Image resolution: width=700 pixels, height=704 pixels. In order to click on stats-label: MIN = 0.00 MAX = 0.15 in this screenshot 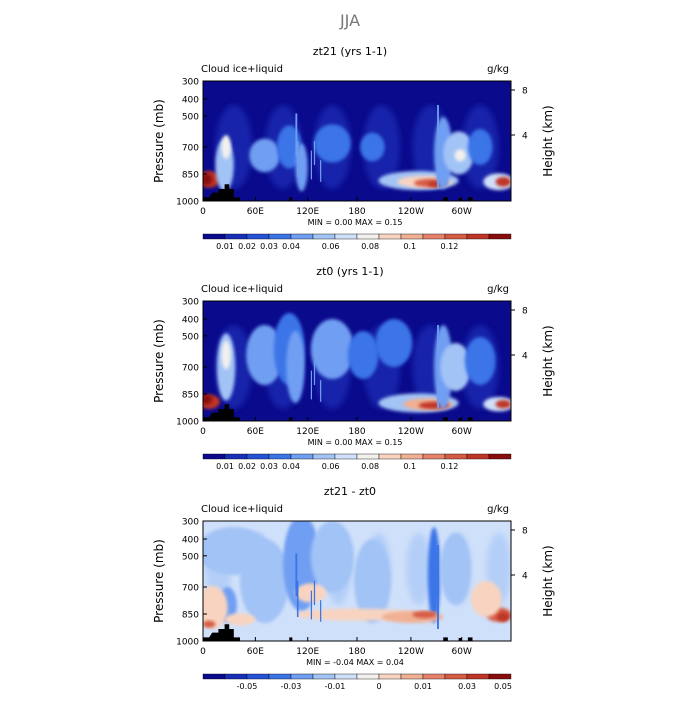, I will do `click(355, 222)`.